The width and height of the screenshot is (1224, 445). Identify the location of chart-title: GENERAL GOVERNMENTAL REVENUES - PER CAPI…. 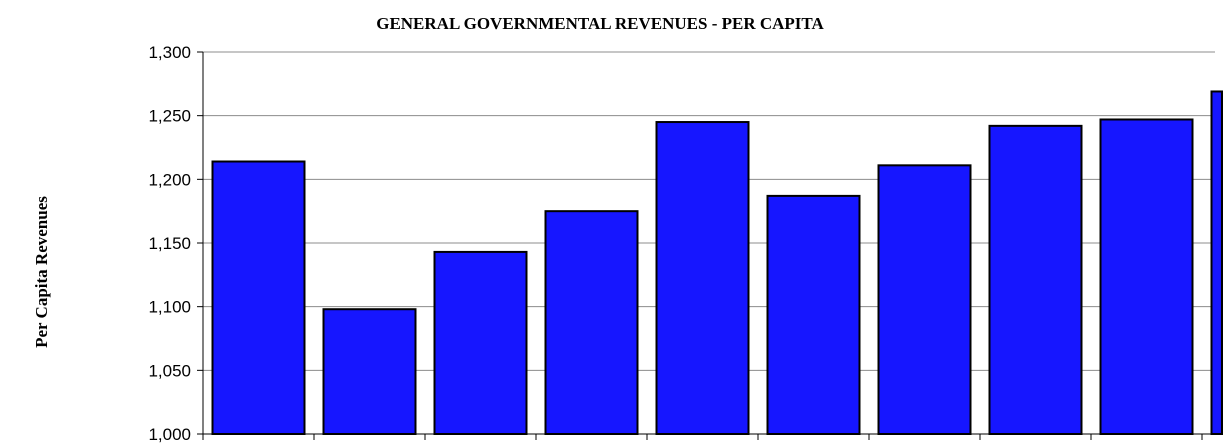
(600, 23).